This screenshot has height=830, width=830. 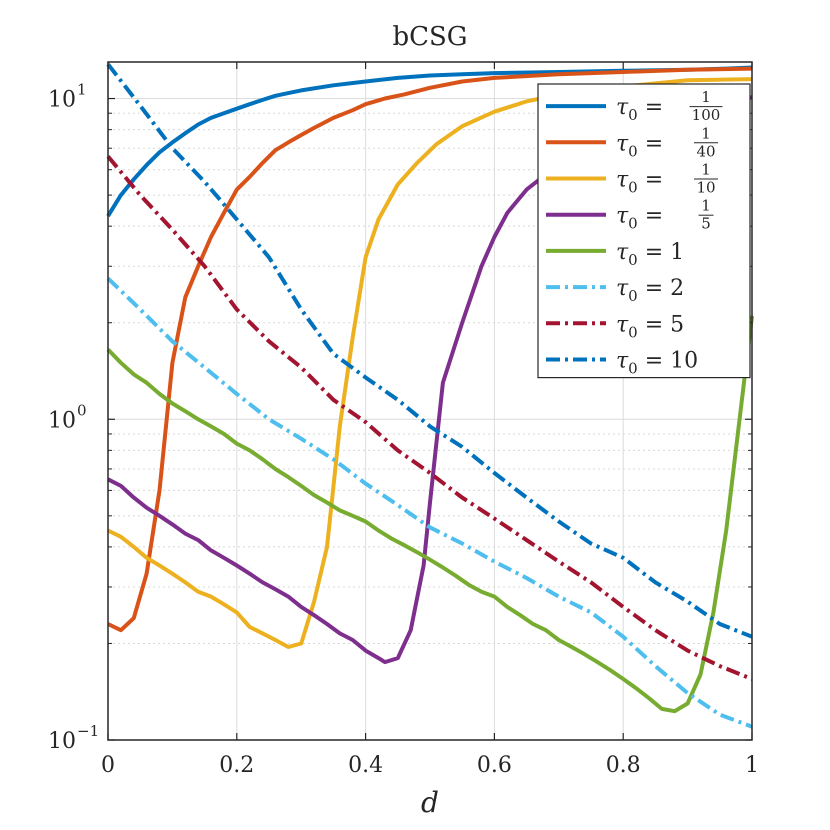 I want to click on legend-value: 1, so click(x=677, y=252).